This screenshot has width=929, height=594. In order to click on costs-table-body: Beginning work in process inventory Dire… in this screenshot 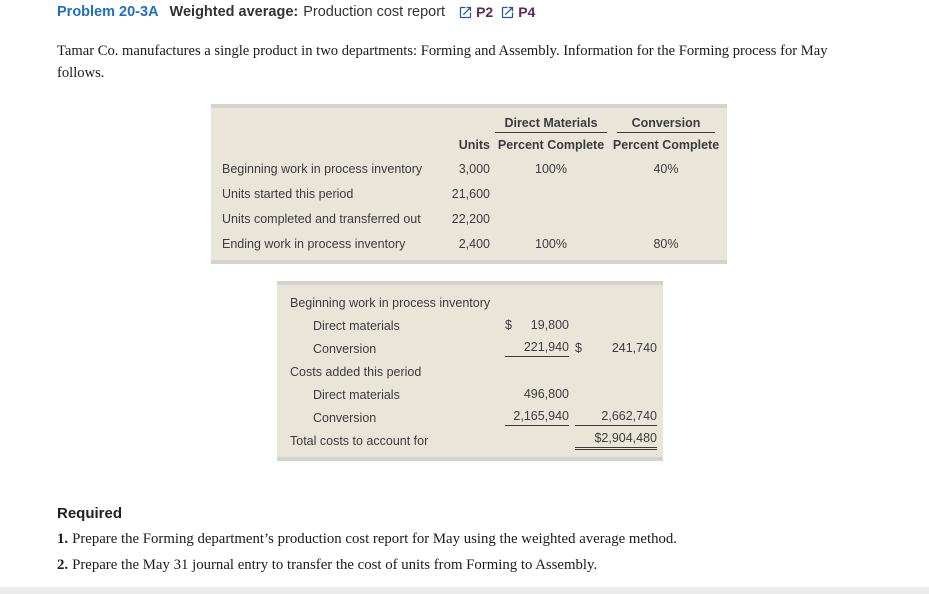, I will do `click(470, 371)`.